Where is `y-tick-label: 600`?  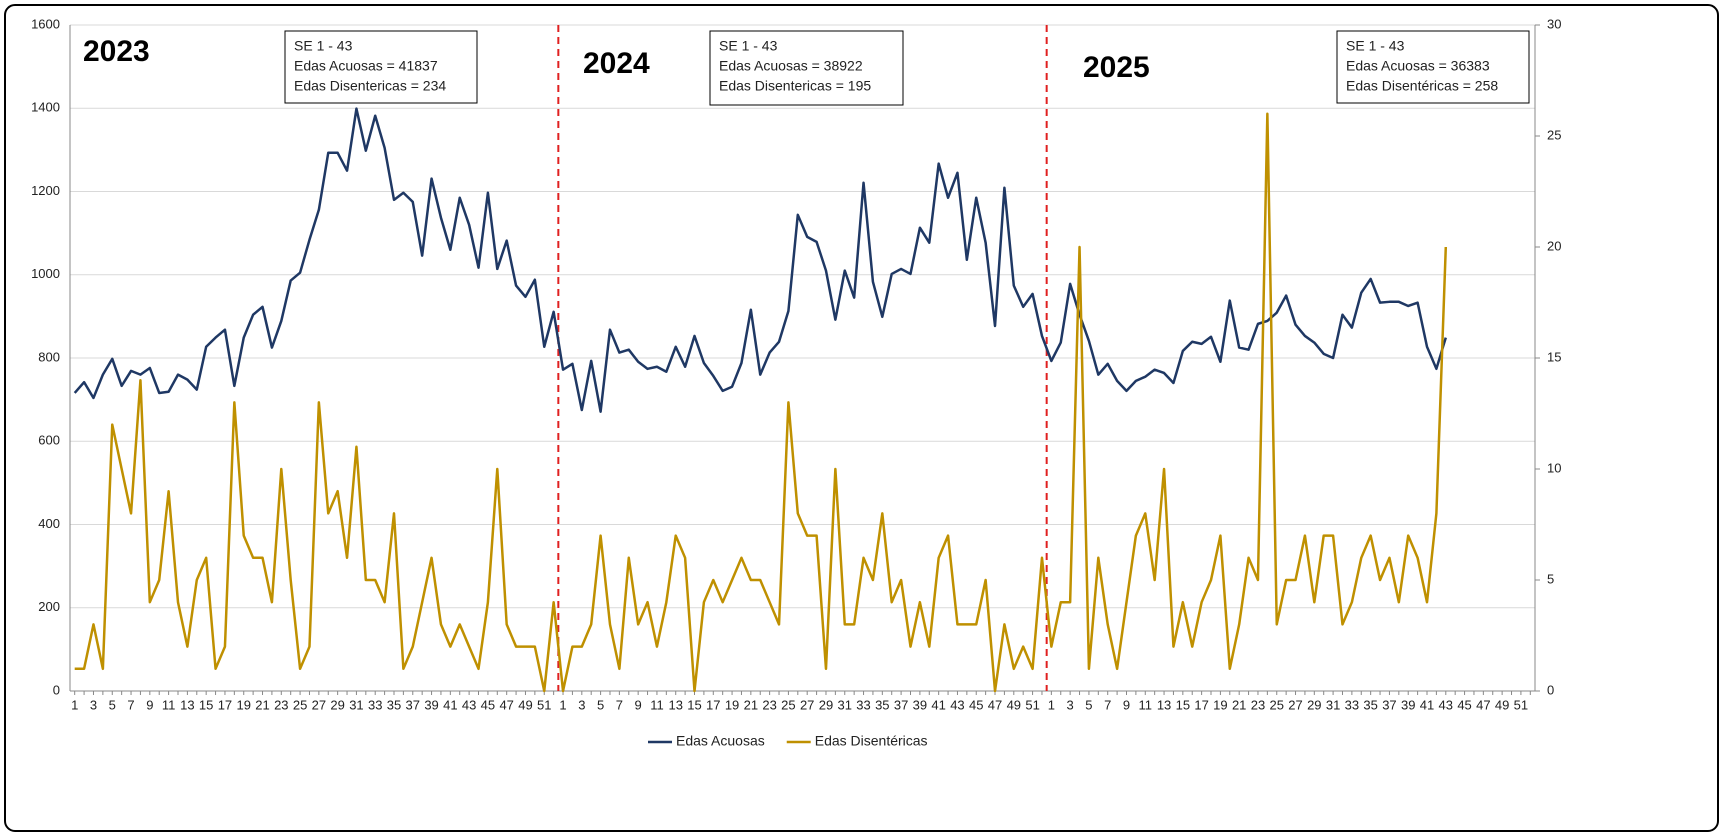
y-tick-label: 600 is located at coordinates (49, 440).